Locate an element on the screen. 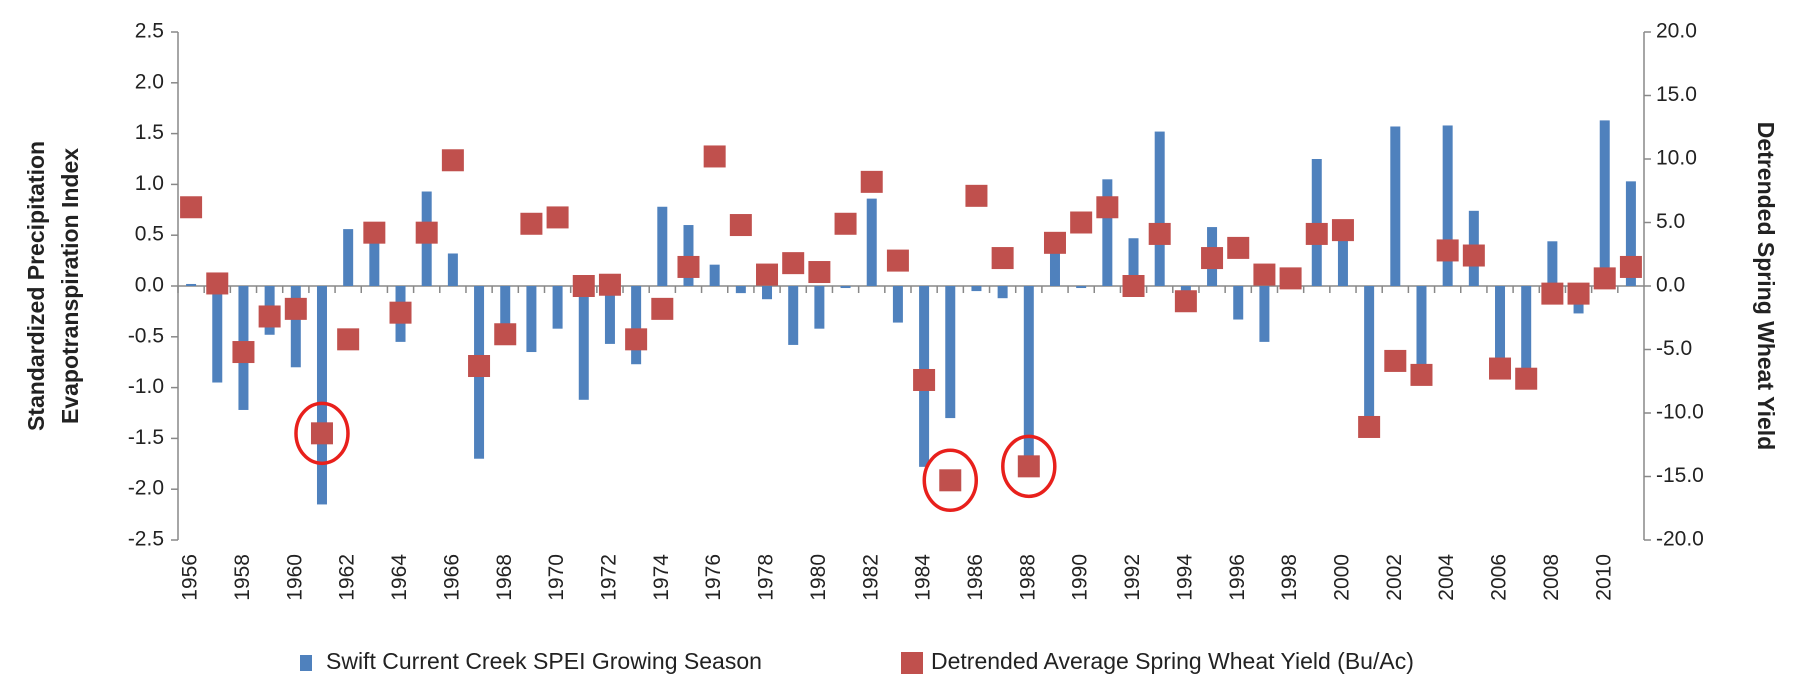 This screenshot has height=697, width=1800. x-tick-label: 1996 is located at coordinates (1237, 577).